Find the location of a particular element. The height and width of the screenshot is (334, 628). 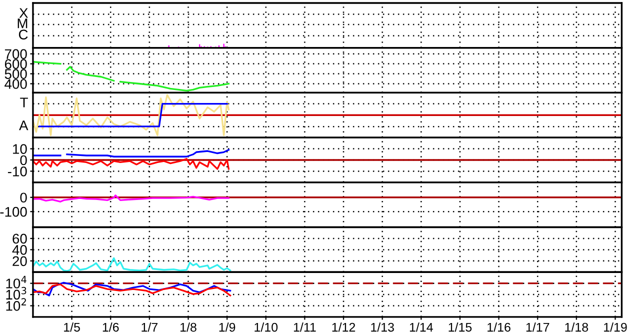

y-tick-label: 10 is located at coordinates (20, 149).